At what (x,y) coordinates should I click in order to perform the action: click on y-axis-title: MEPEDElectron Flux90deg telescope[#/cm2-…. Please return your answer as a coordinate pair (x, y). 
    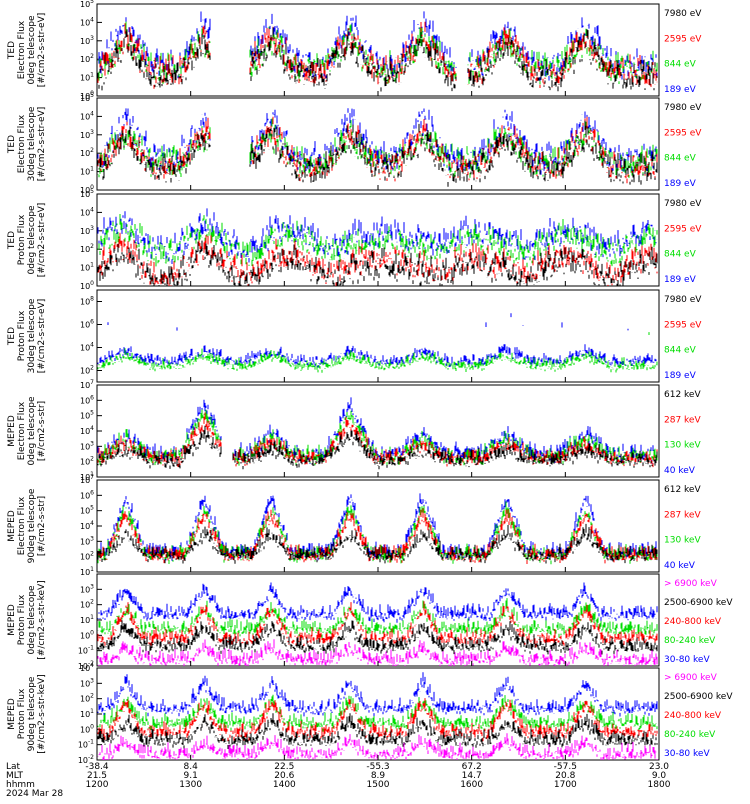
    Looking at the image, I should click on (27, 525).